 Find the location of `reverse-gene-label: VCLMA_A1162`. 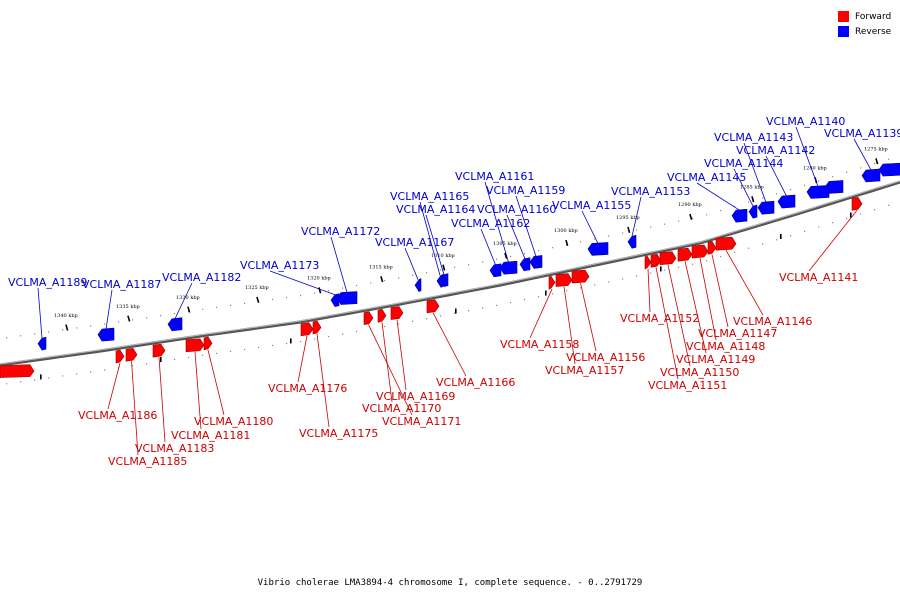

reverse-gene-label: VCLMA_A1162 is located at coordinates (490, 223).